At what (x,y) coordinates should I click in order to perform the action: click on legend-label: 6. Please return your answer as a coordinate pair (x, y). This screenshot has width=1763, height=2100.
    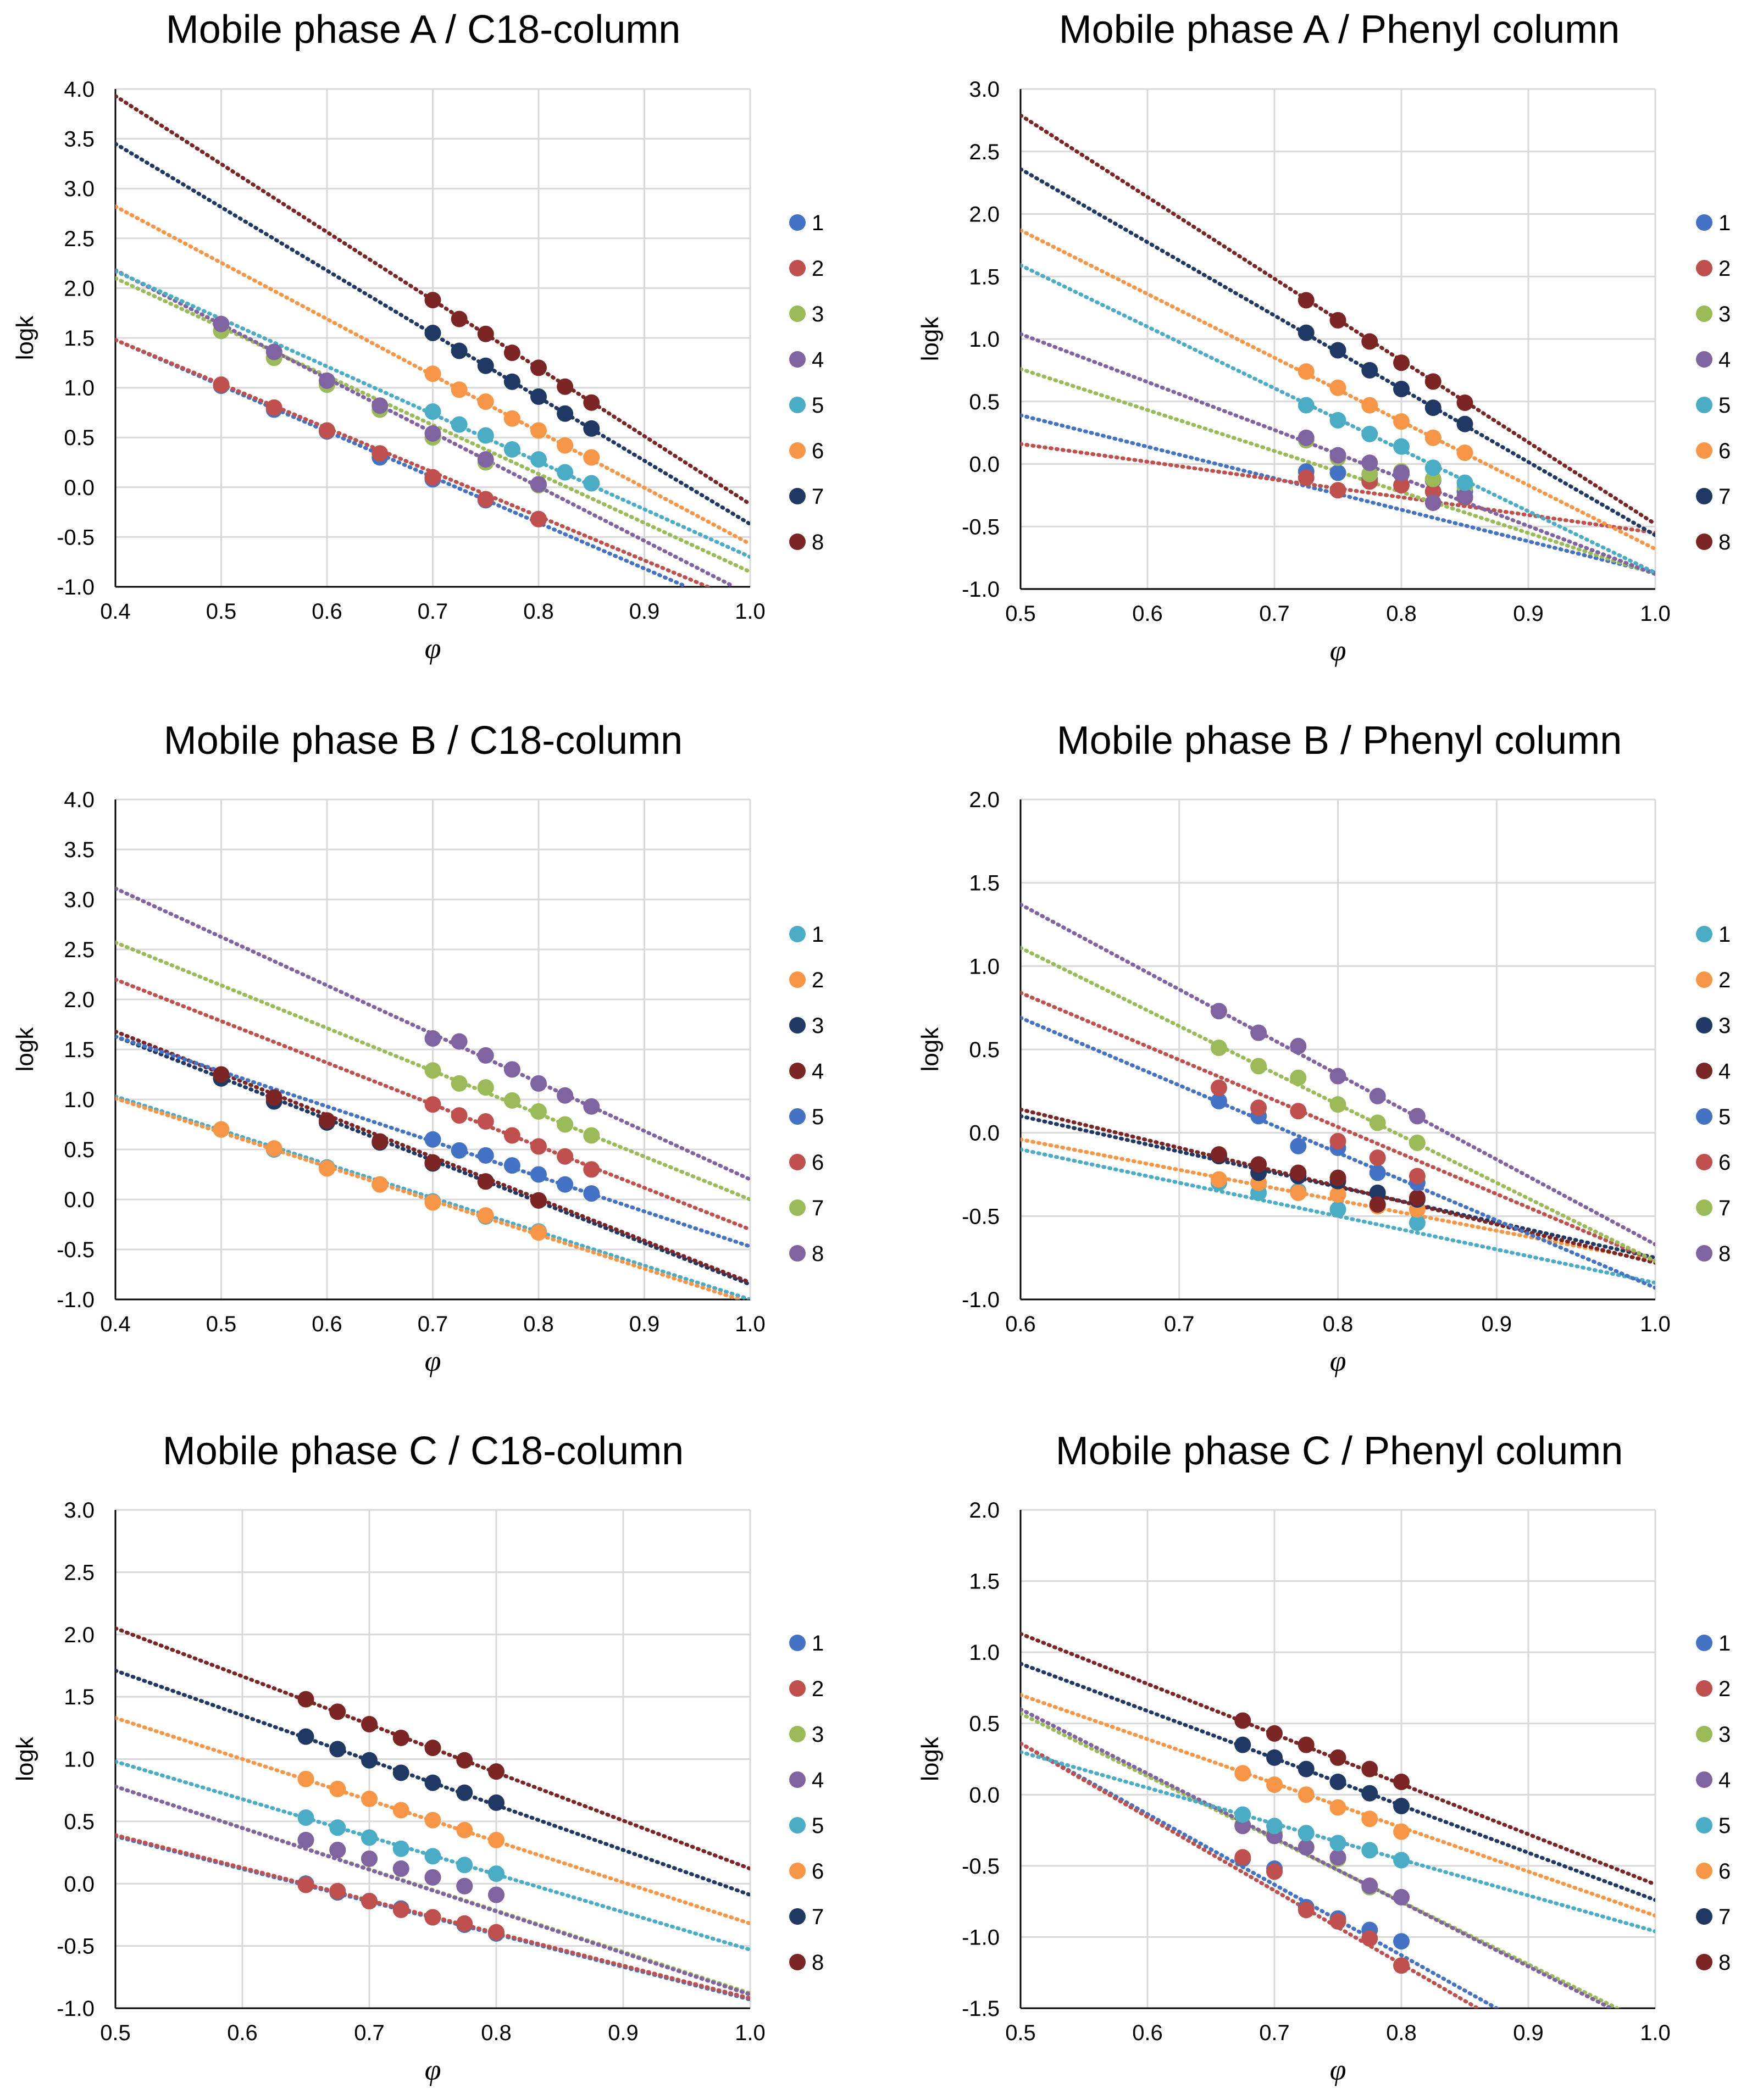
    Looking at the image, I should click on (1724, 451).